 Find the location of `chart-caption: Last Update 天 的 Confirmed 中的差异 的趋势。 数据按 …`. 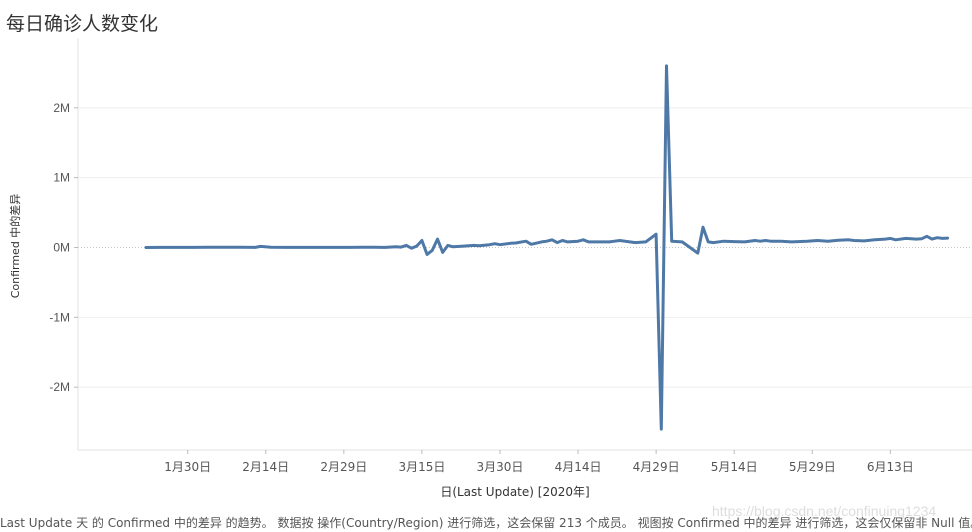

chart-caption: Last Update 天 的 Confirmed 中的差异 的趋势。 数据按 … is located at coordinates (486, 523).